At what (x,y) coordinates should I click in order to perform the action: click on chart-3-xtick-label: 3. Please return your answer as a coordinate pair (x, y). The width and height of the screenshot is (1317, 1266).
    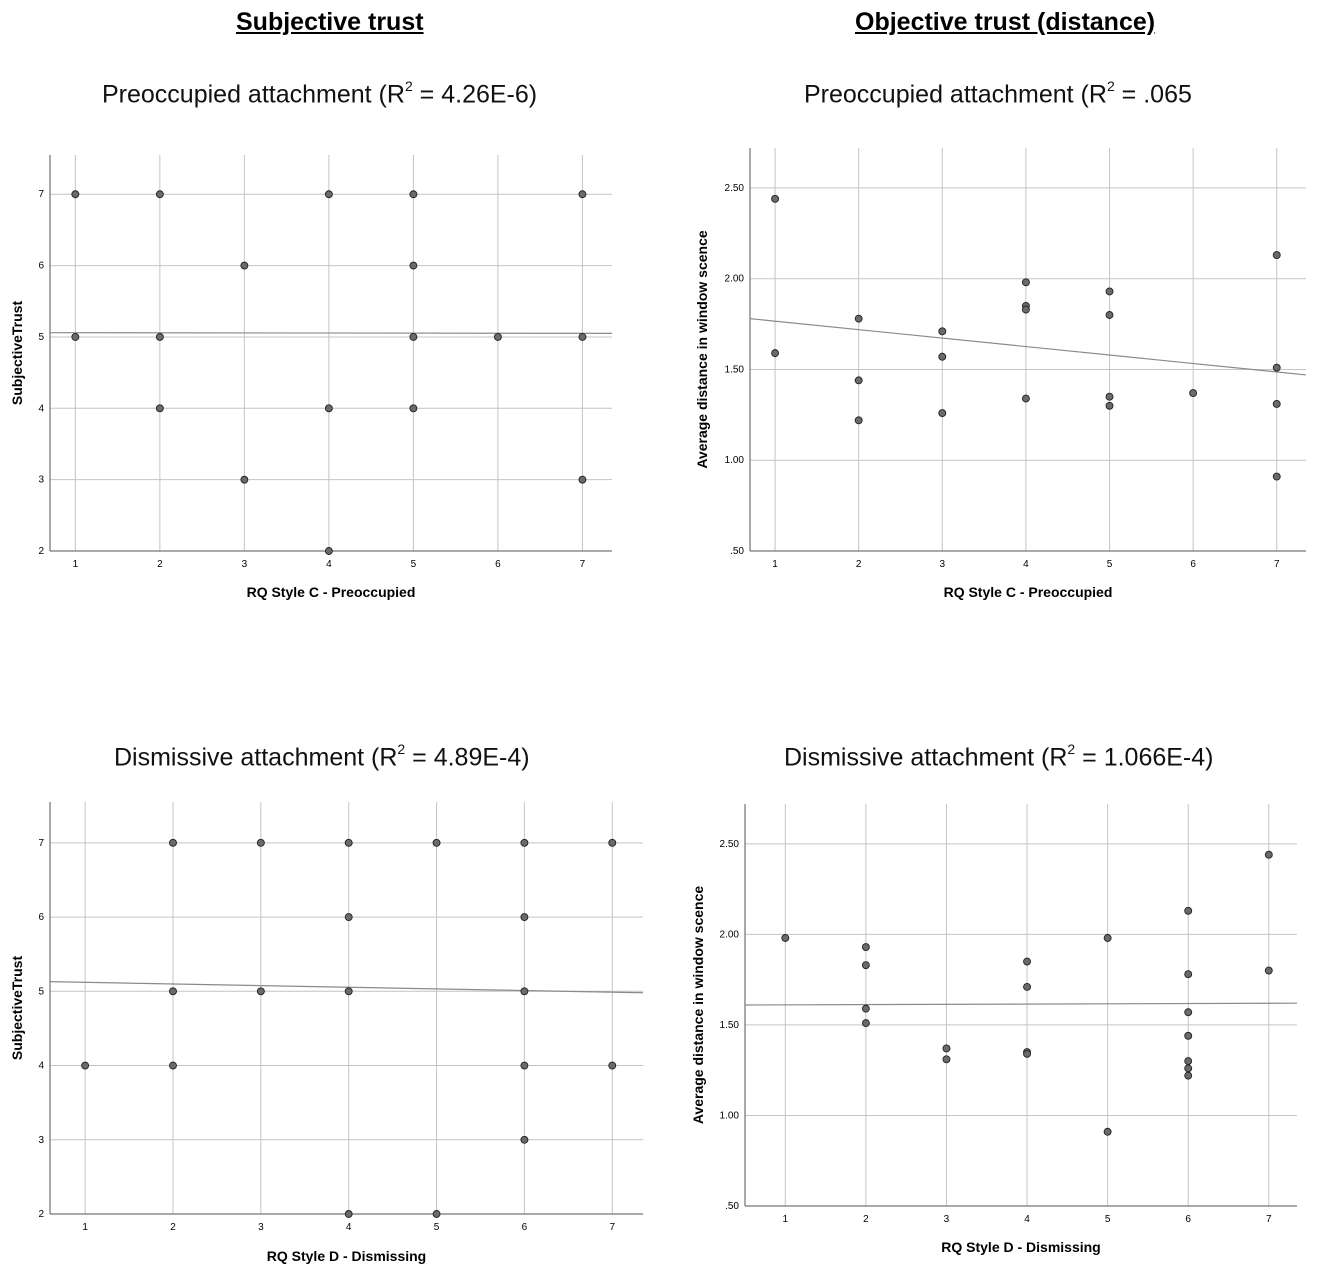
    Looking at the image, I should click on (261, 1227).